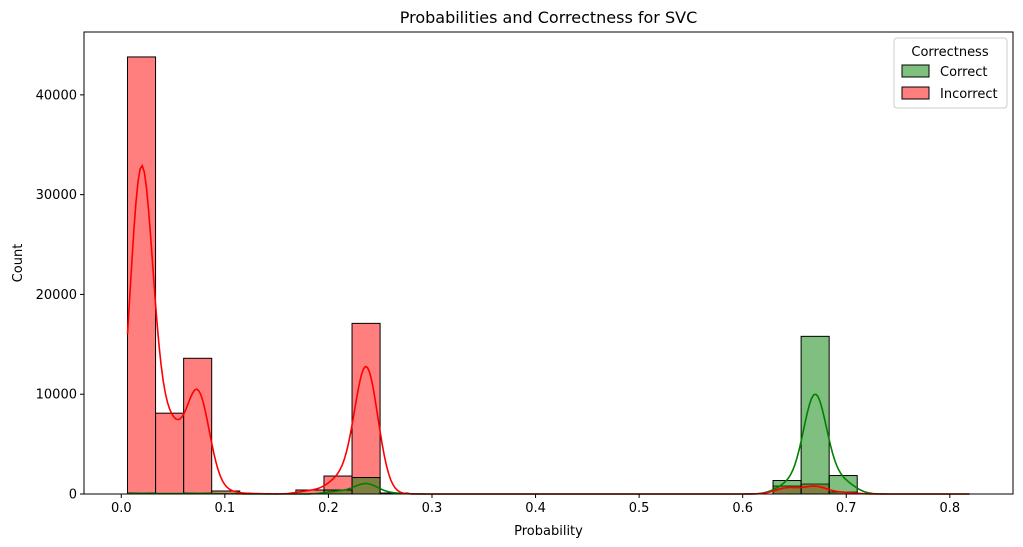 The height and width of the screenshot is (547, 1023). I want to click on x-axis-label: Probability, so click(548, 531).